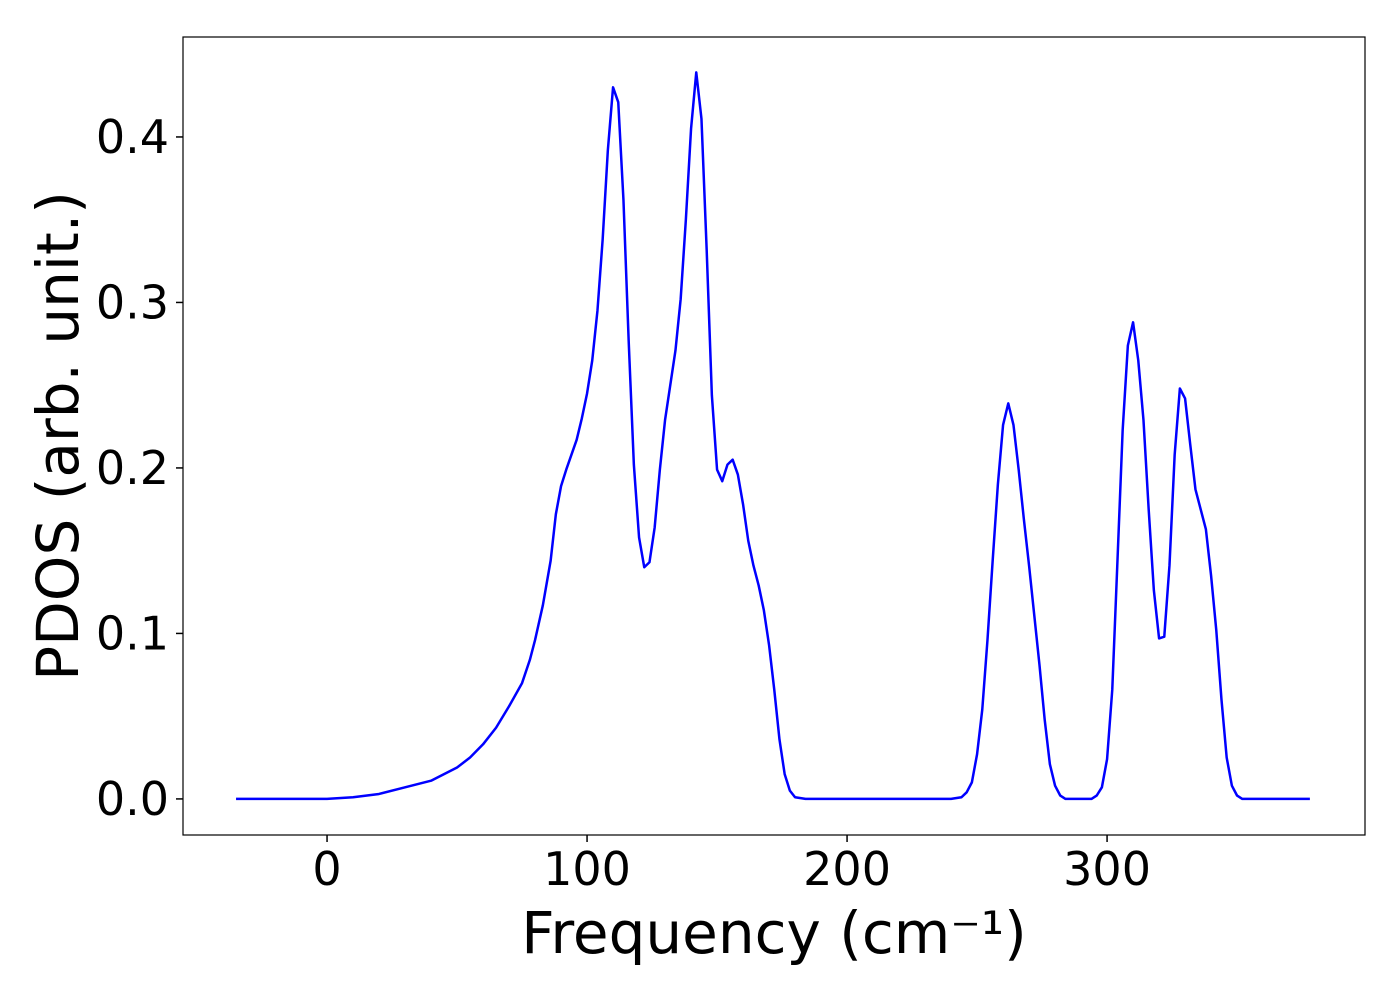 This screenshot has height=1000, width=1400. Describe the element at coordinates (587, 869) in the screenshot. I see `x-tick-label: 100` at that location.